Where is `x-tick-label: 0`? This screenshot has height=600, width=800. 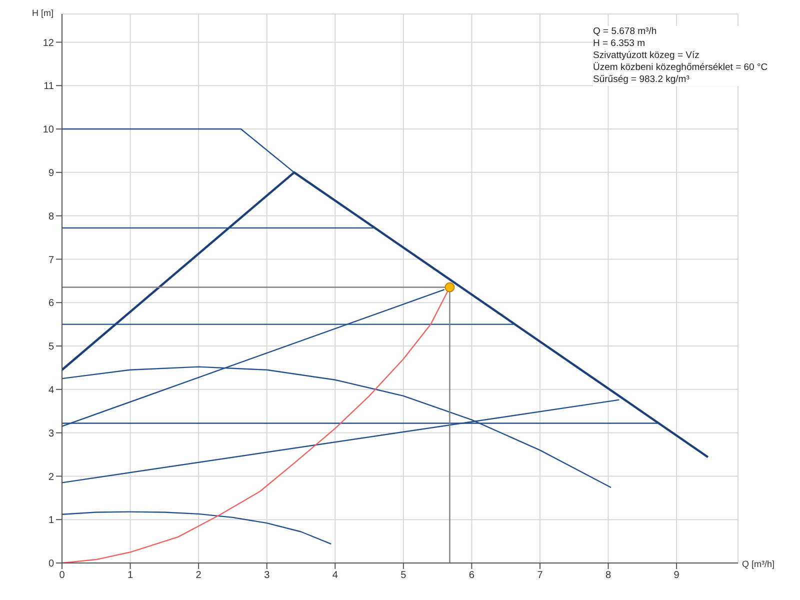 x-tick-label: 0 is located at coordinates (62, 576).